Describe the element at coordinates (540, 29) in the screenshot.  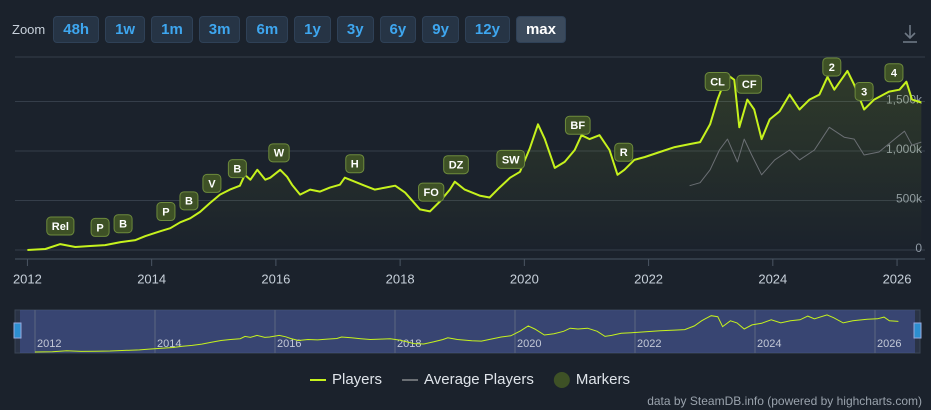
I see `zoom-button: max` at that location.